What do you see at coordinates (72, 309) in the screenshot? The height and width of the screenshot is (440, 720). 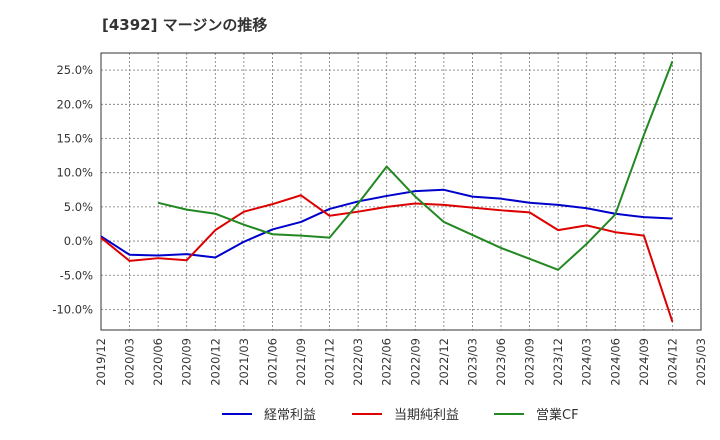 I see `y-tick-label: -10.0%` at bounding box center [72, 309].